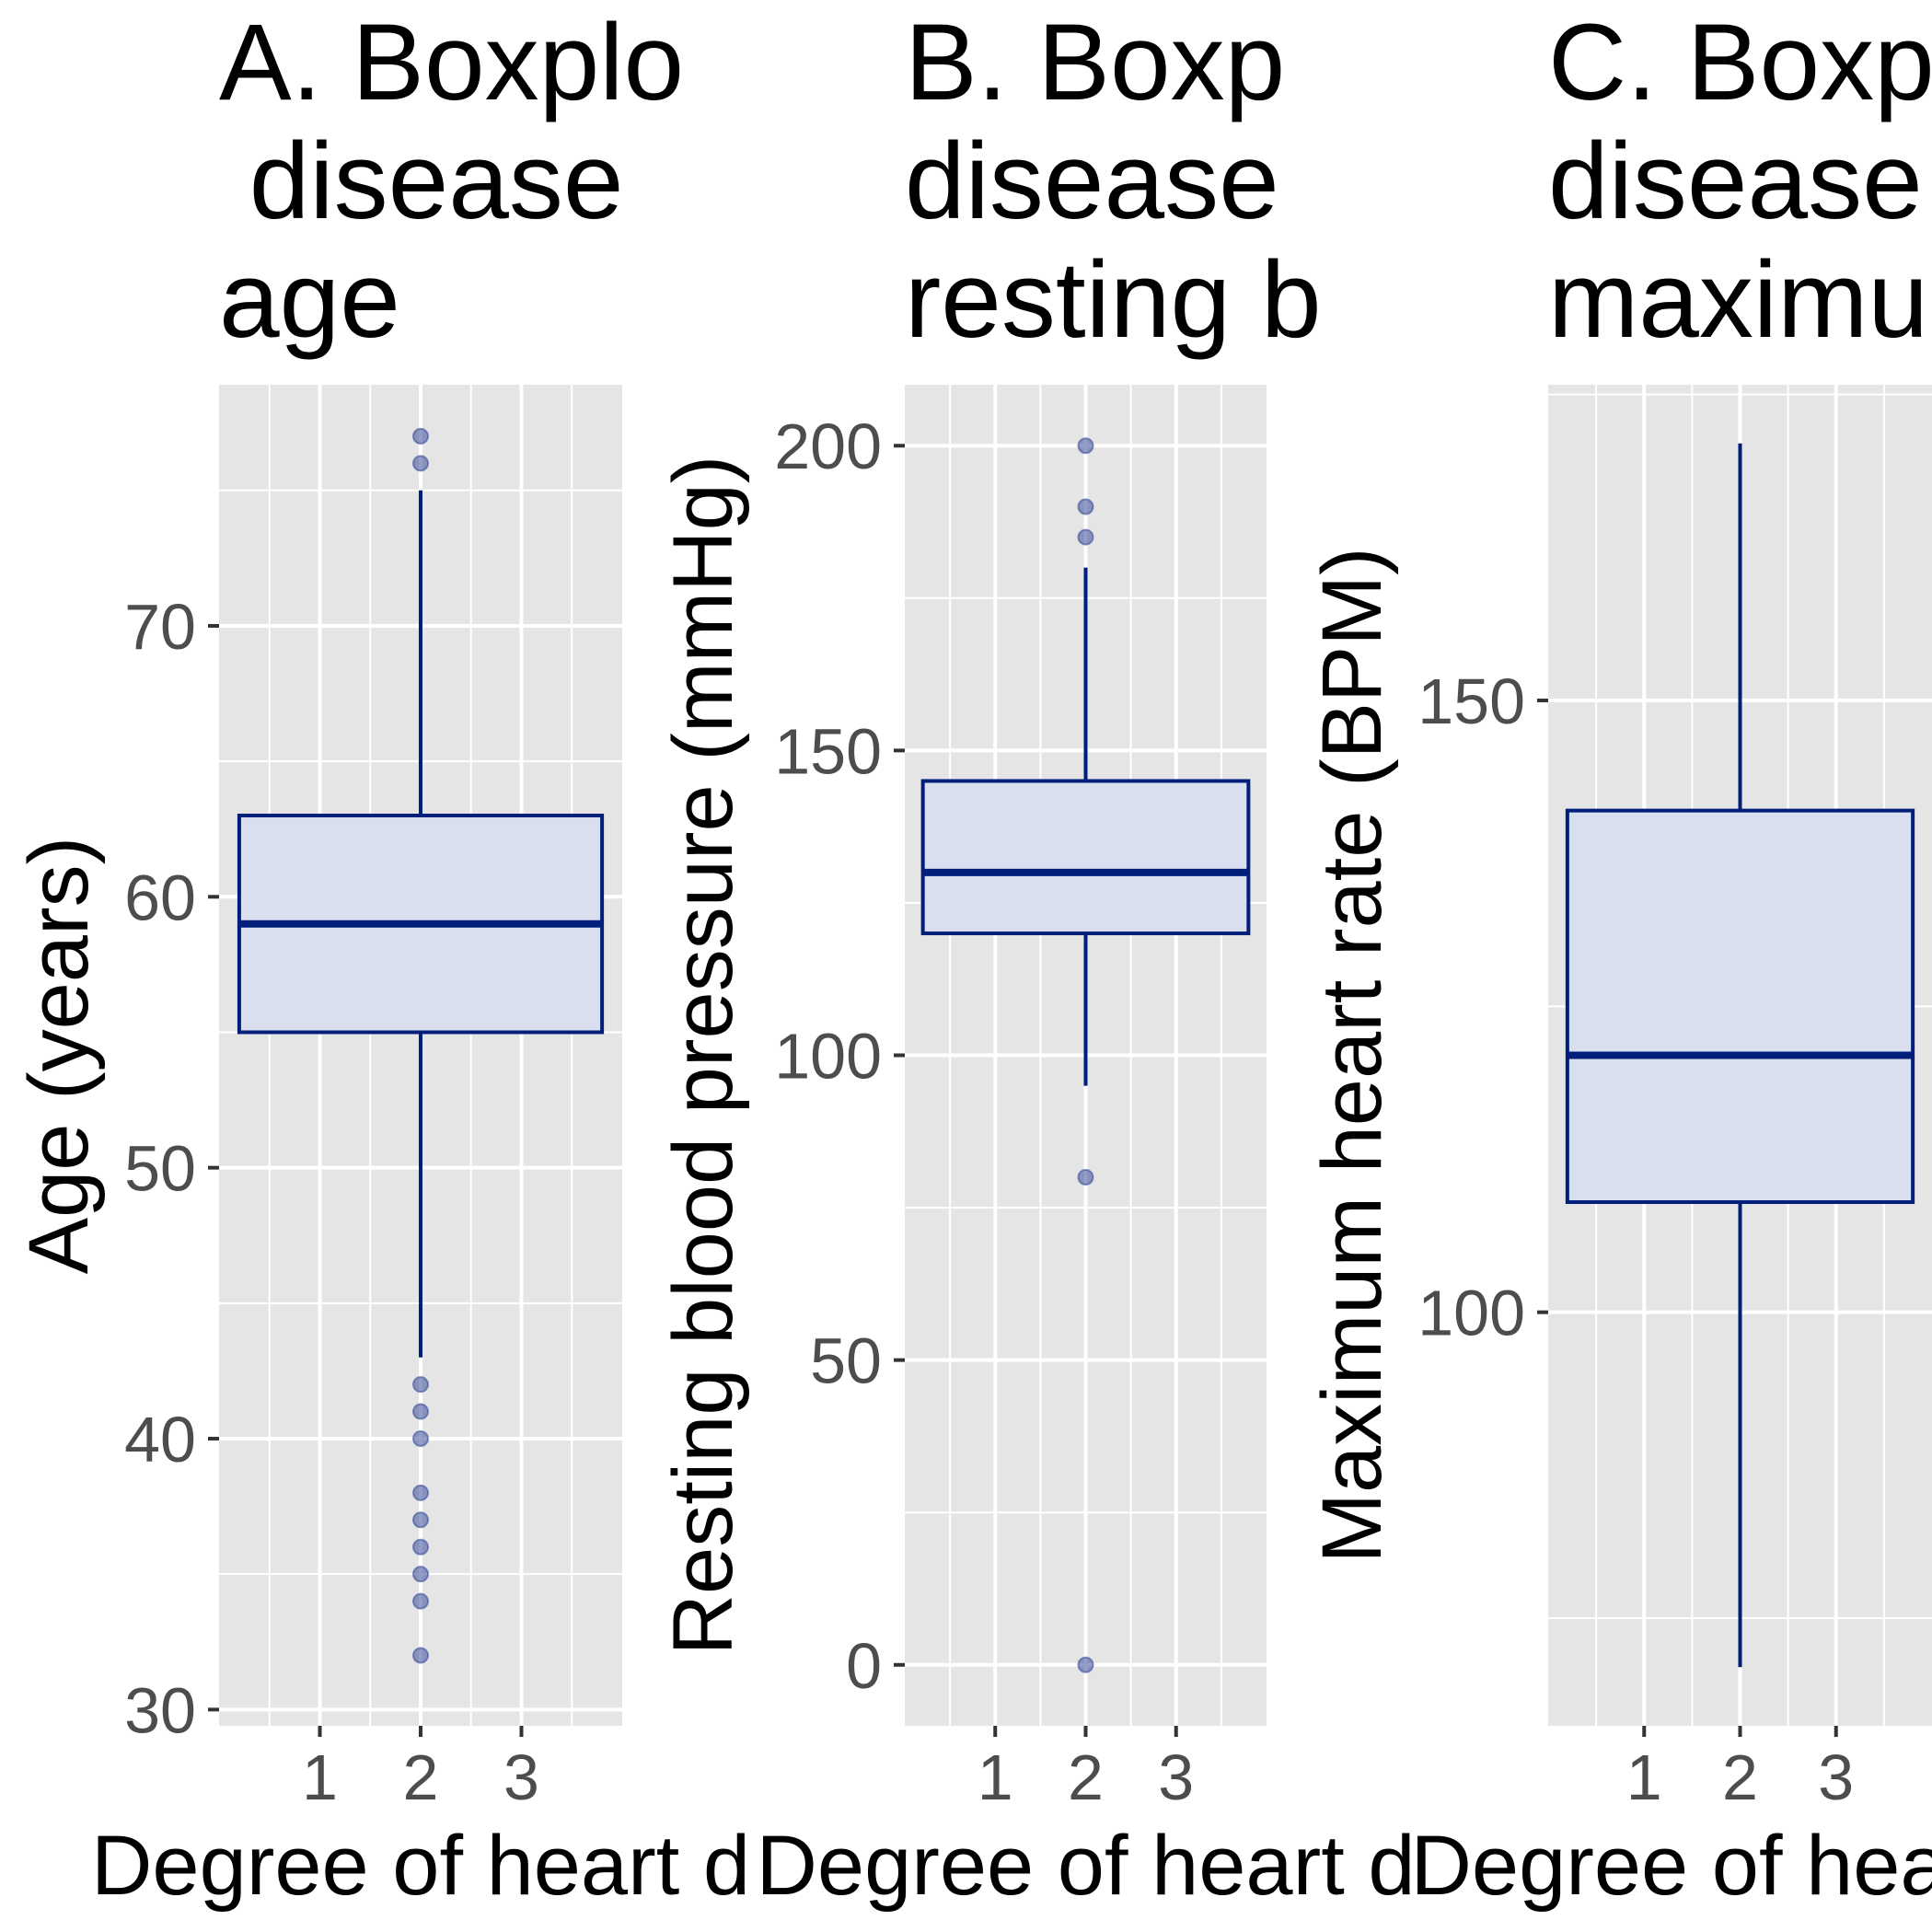 Image resolution: width=1932 pixels, height=1932 pixels. What do you see at coordinates (310, 300) in the screenshot?
I see `panel-title-line: age` at bounding box center [310, 300].